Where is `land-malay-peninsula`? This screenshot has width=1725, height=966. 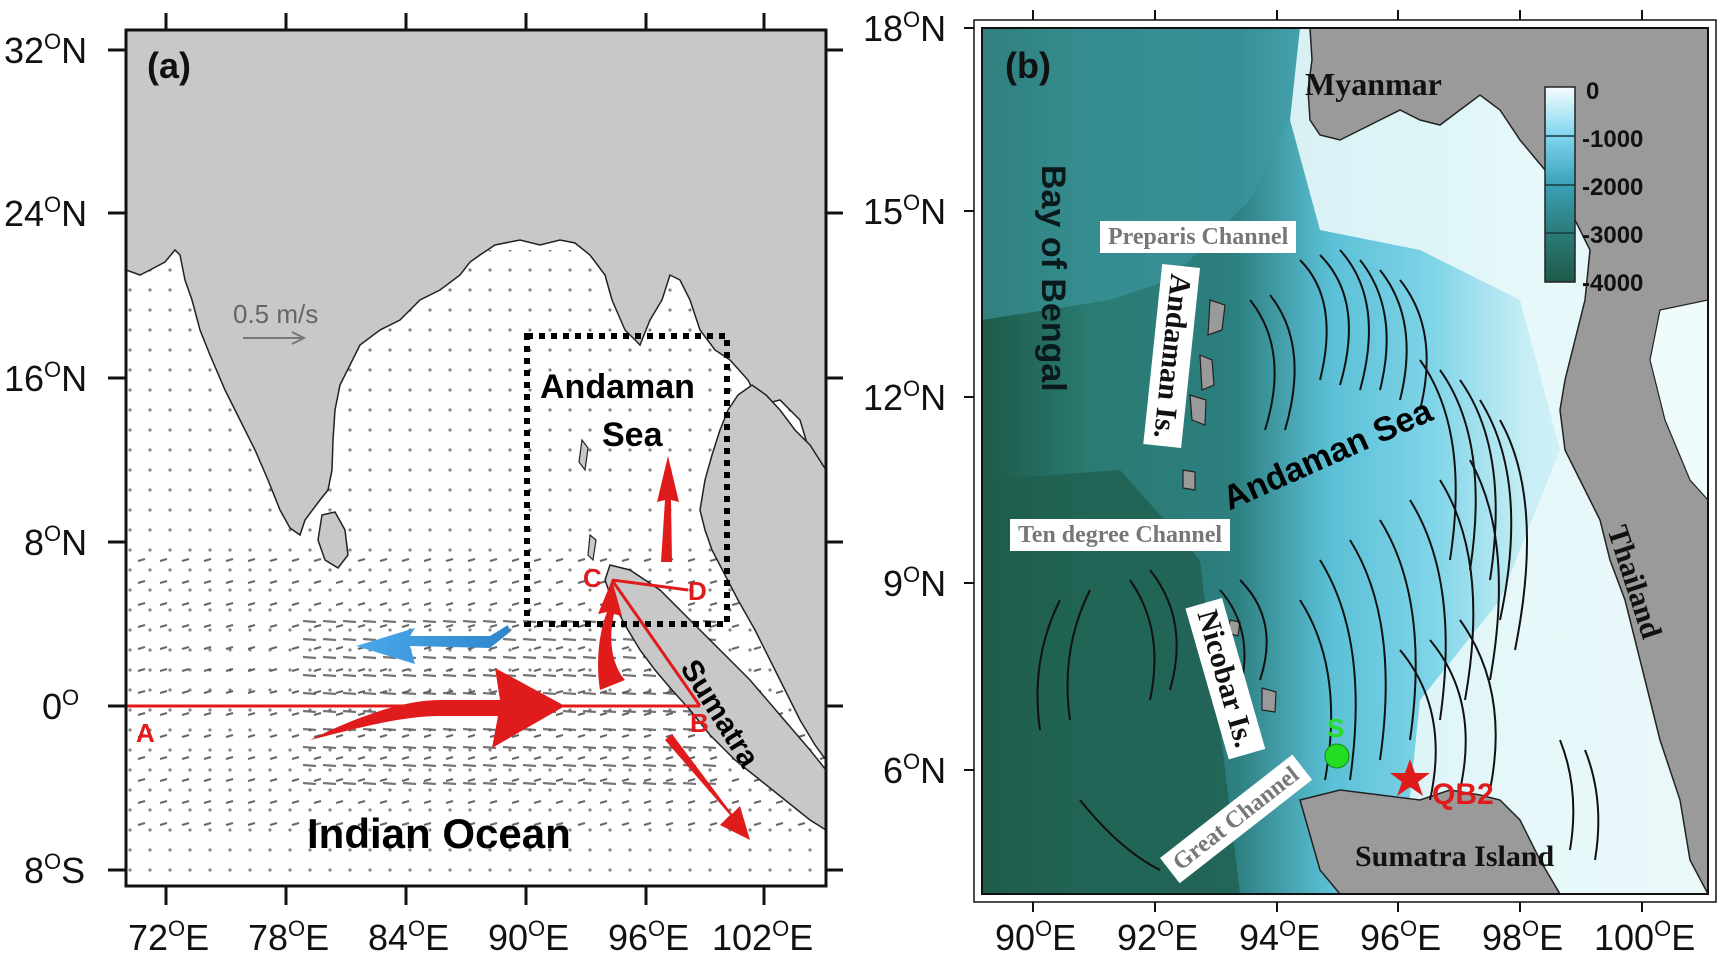 land-malay-peninsula is located at coordinates (762, 573).